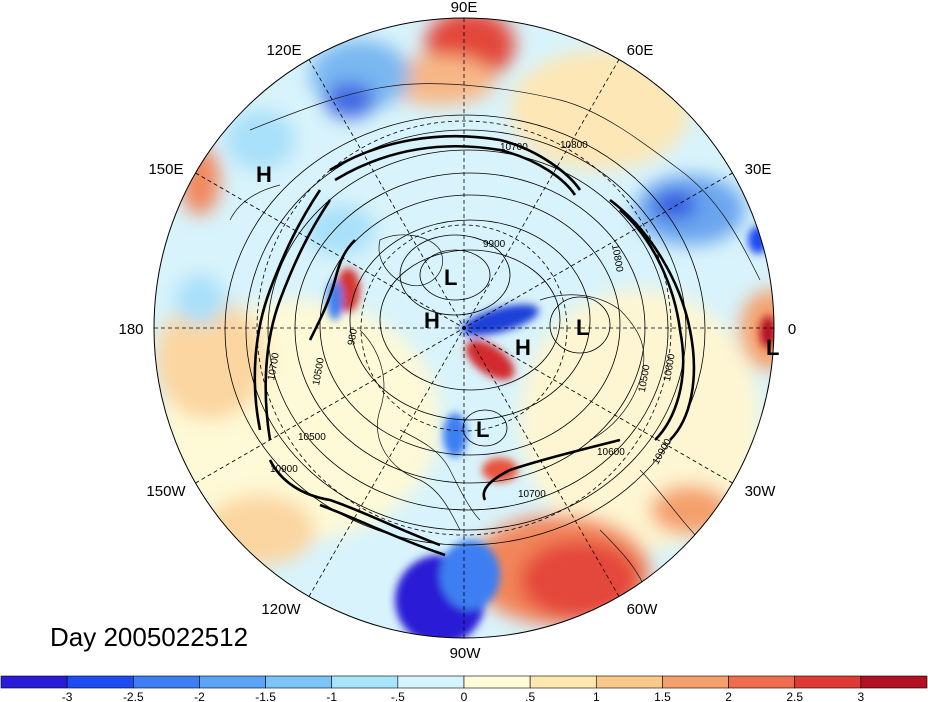  What do you see at coordinates (643, 609) in the screenshot?
I see `longitude-label-60w: 60W` at bounding box center [643, 609].